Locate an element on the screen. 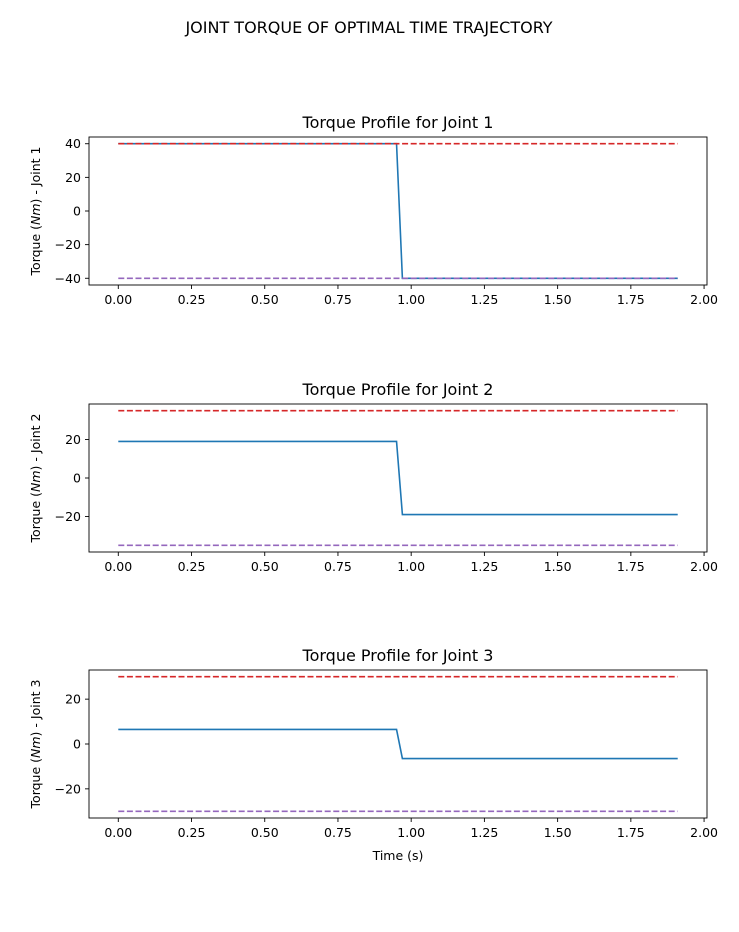 The image size is (739, 932). y-tick-label: −40 is located at coordinates (68, 278).